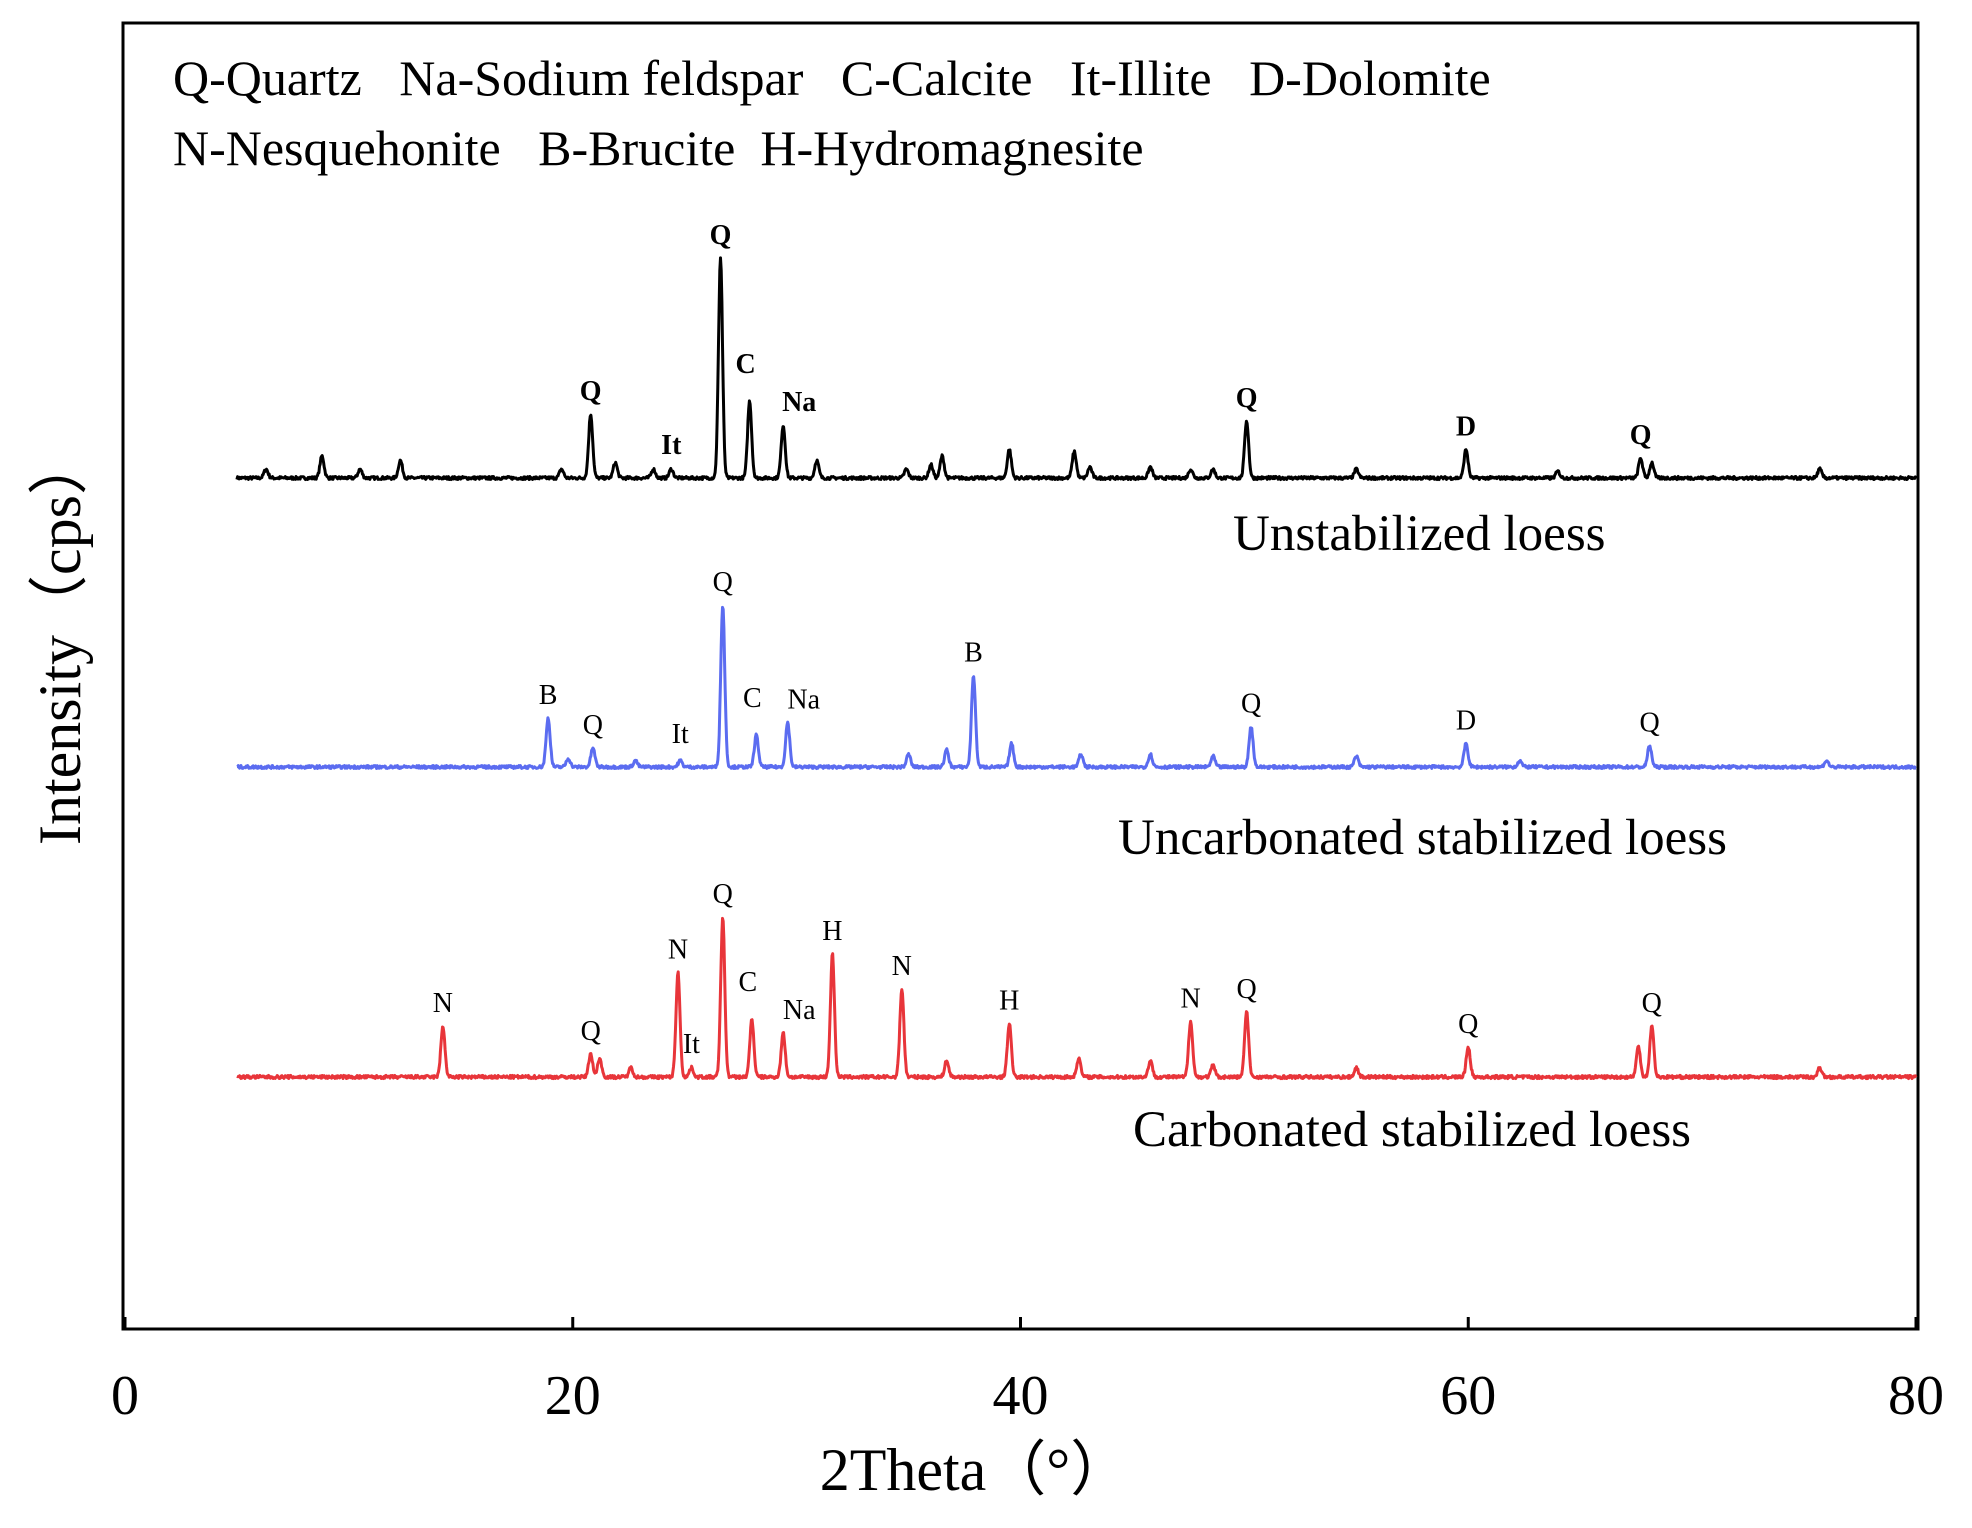 The image size is (1972, 1528). What do you see at coordinates (548, 695) in the screenshot?
I see `peak-label-s2-0: B` at bounding box center [548, 695].